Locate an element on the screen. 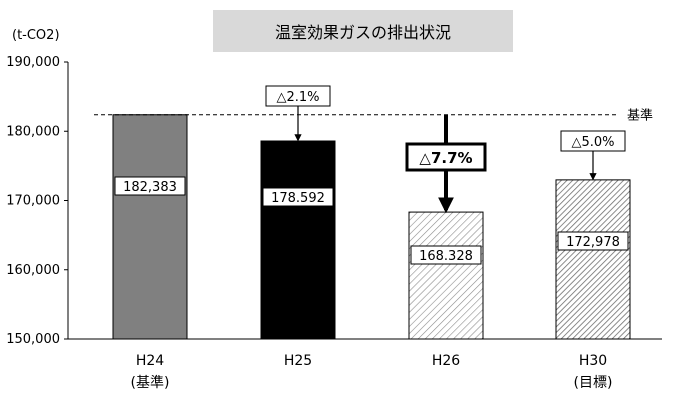 This screenshot has height=419, width=690. x-tick-sublabel: (目標) is located at coordinates (593, 383).